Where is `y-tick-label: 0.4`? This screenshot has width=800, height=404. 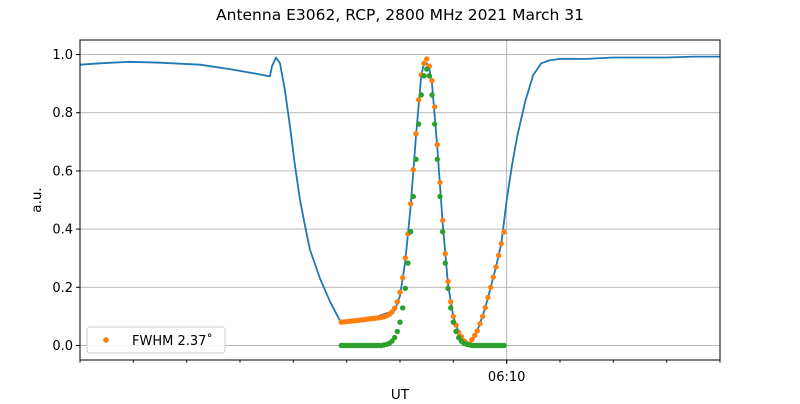 y-tick-label: 0.4 is located at coordinates (62, 230).